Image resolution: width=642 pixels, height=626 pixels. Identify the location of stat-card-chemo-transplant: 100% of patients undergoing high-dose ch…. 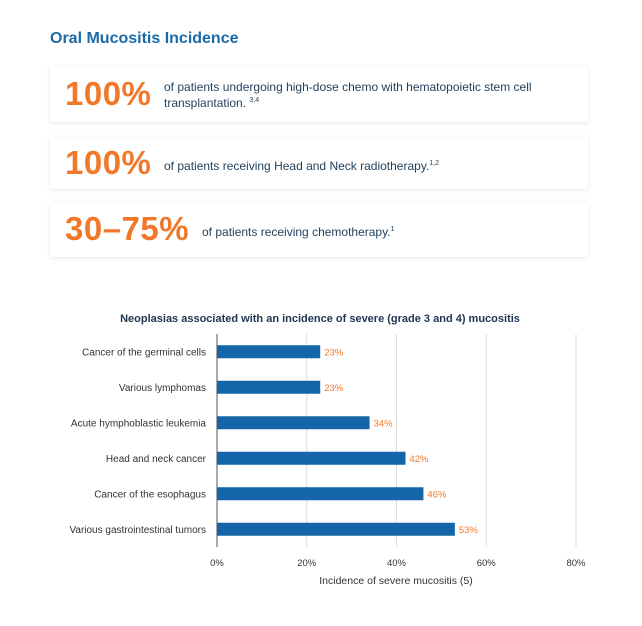
(319, 94).